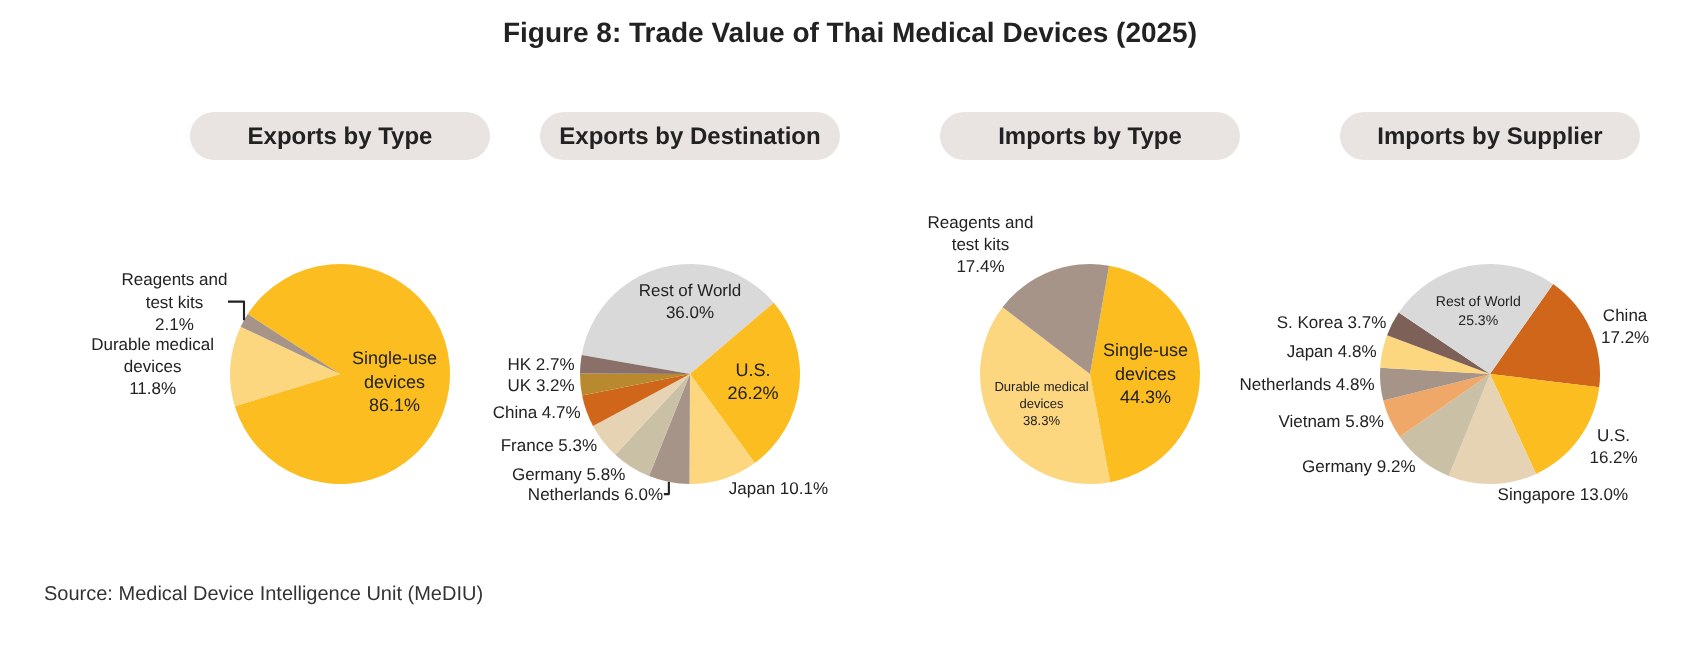 The height and width of the screenshot is (648, 1700). I want to click on data-label: 26.2%, so click(753, 393).